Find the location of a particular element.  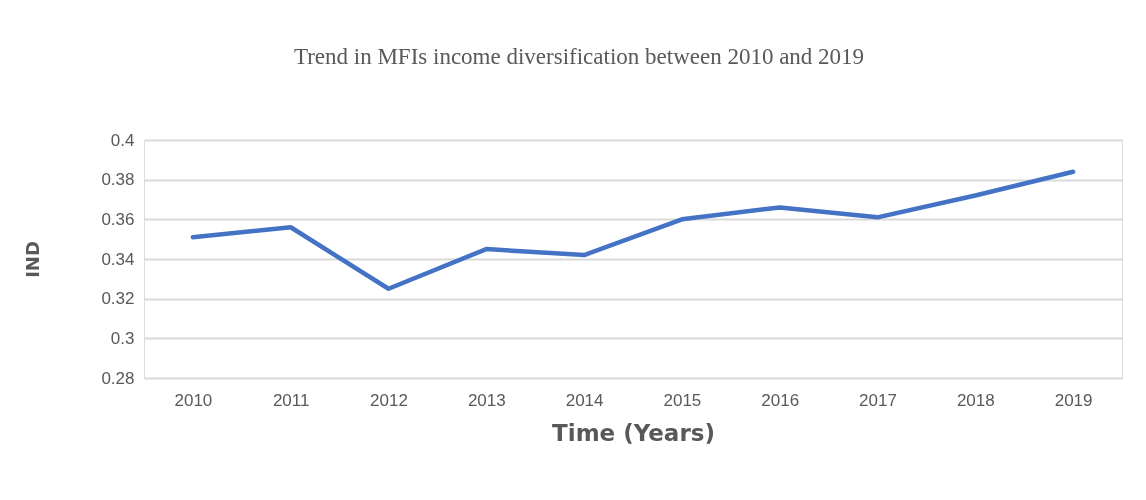

y-tick-label: 0.28 is located at coordinates (118, 378).